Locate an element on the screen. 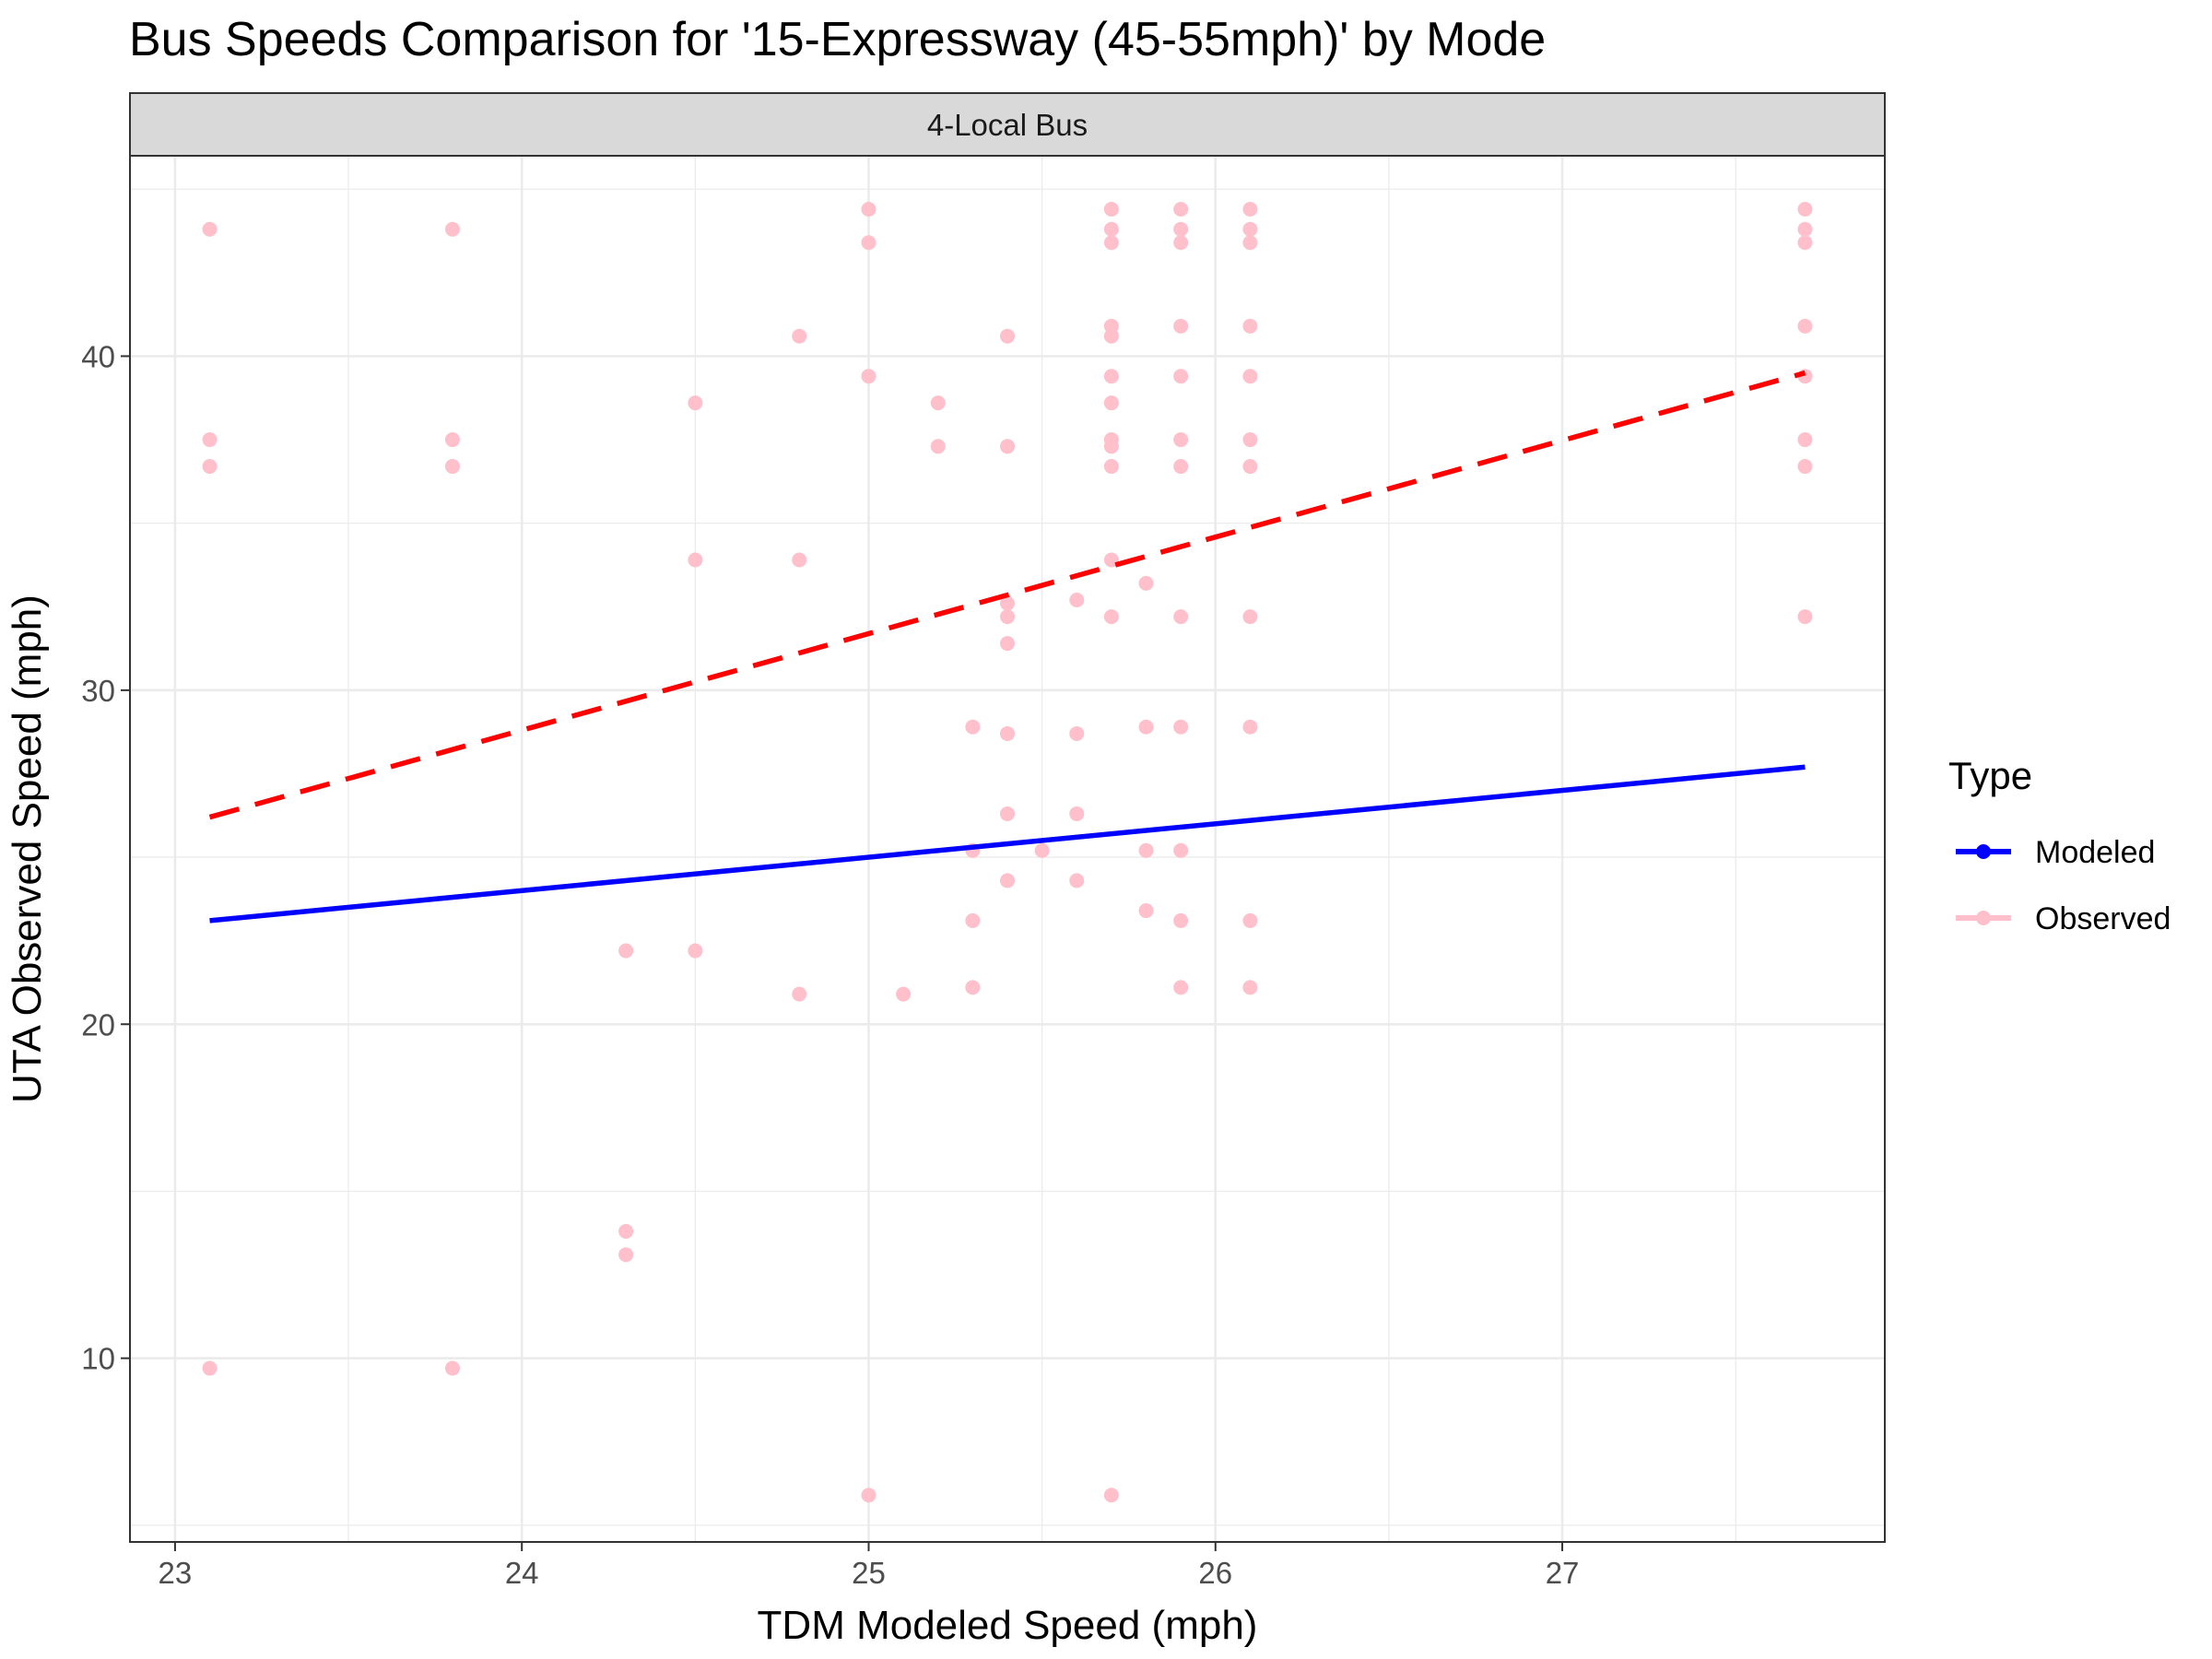 The image size is (2212, 1659). legend-title: Type is located at coordinates (1990, 775).